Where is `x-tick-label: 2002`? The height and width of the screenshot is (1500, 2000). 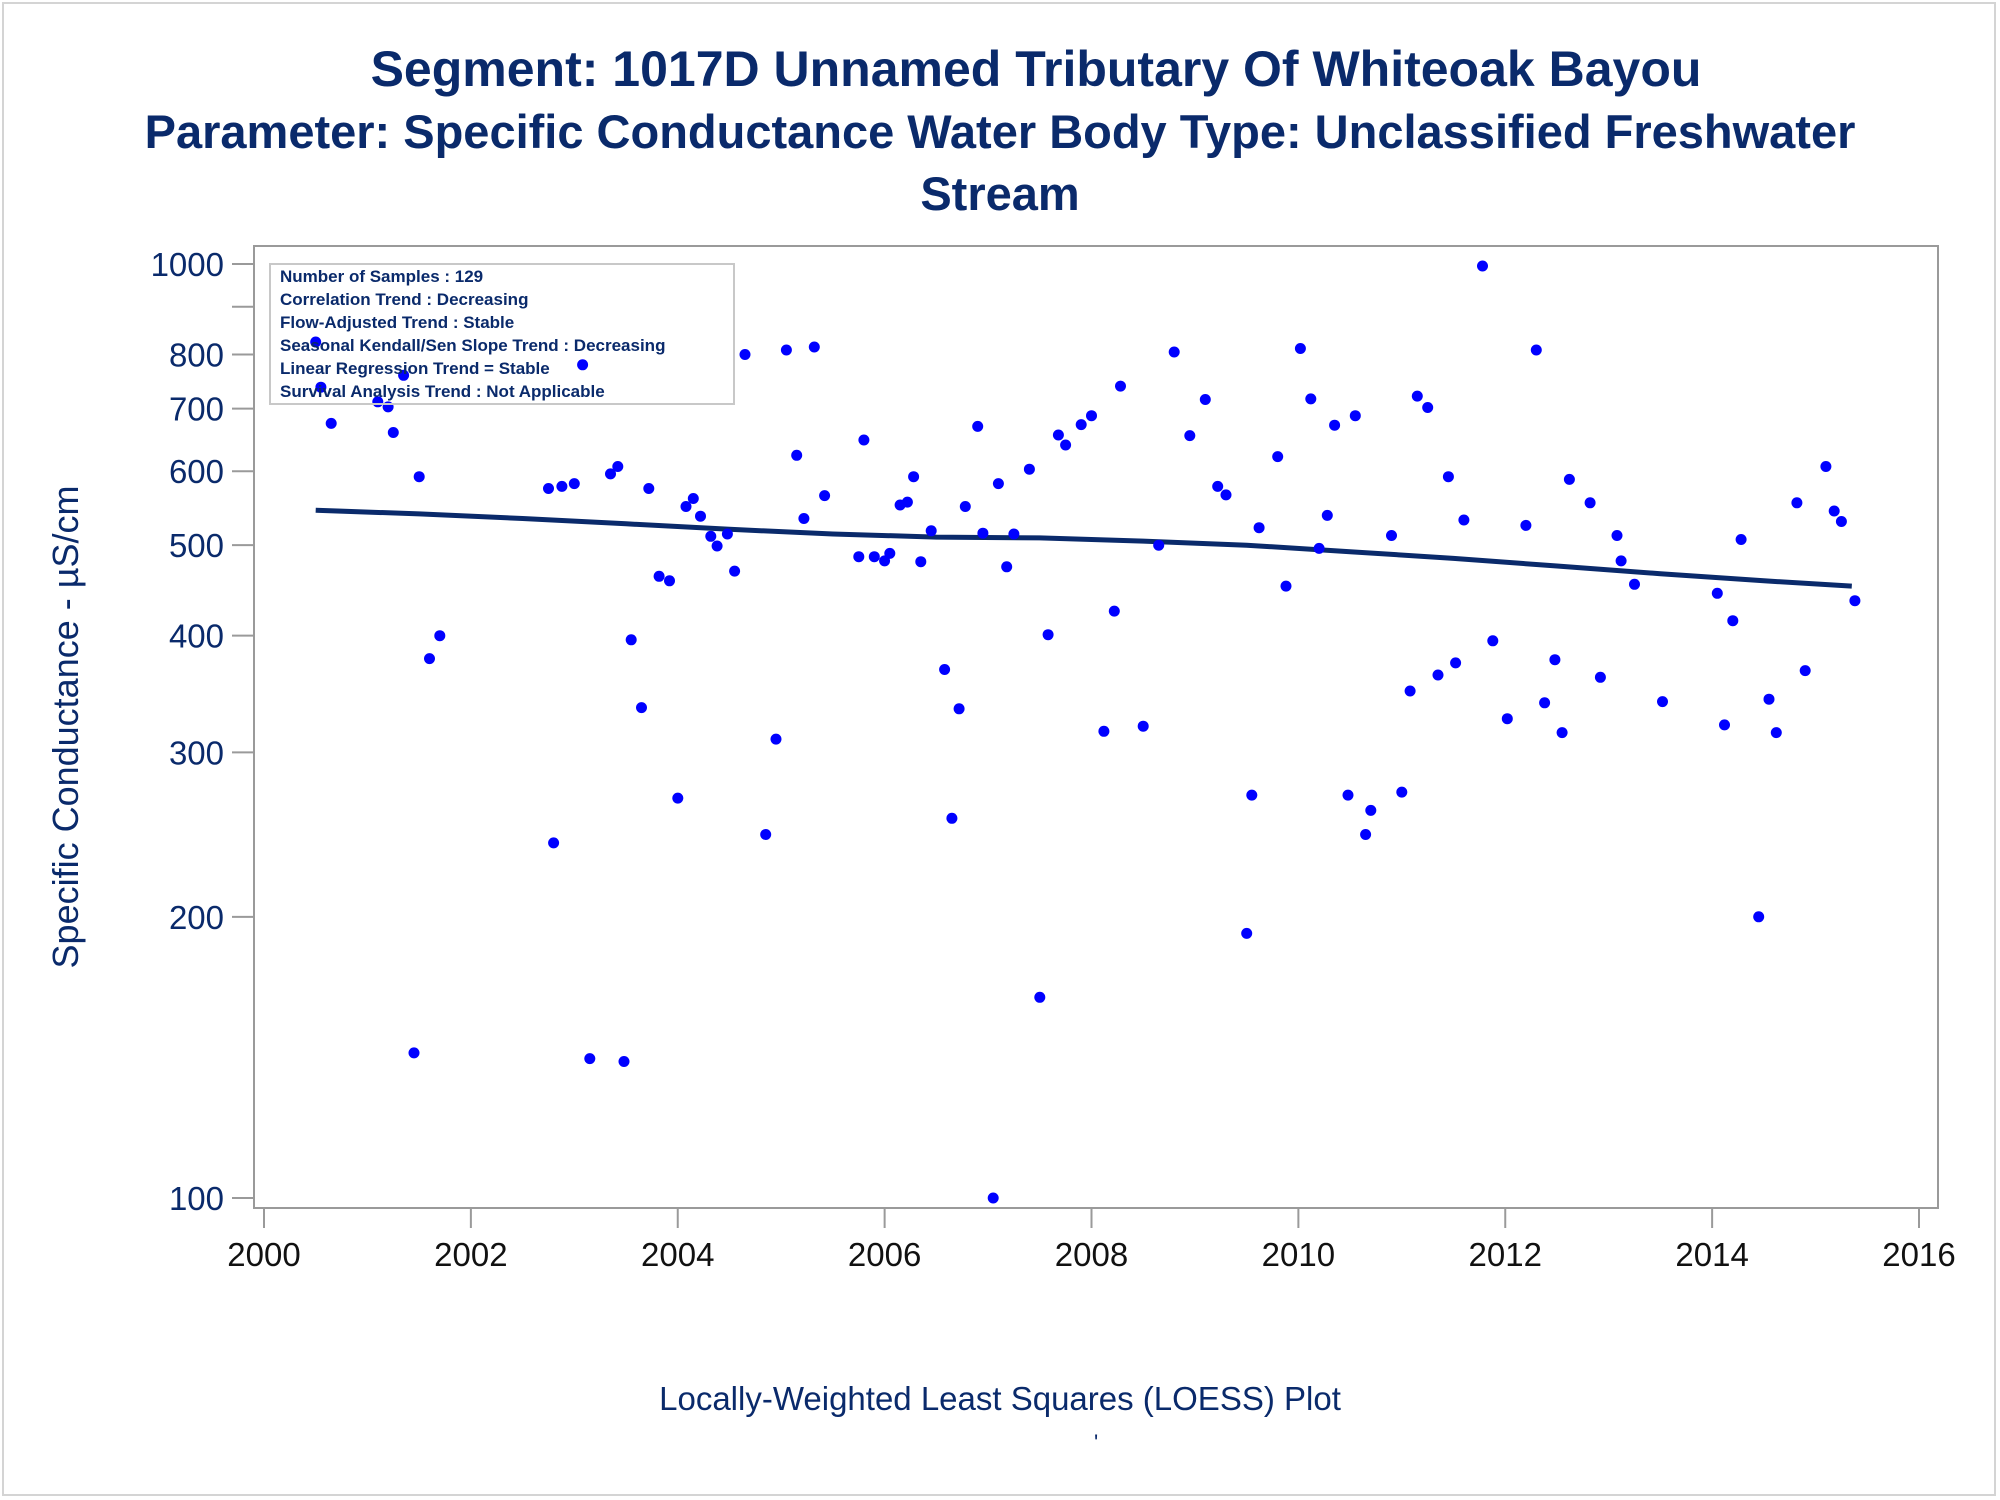 x-tick-label: 2002 is located at coordinates (470, 1254).